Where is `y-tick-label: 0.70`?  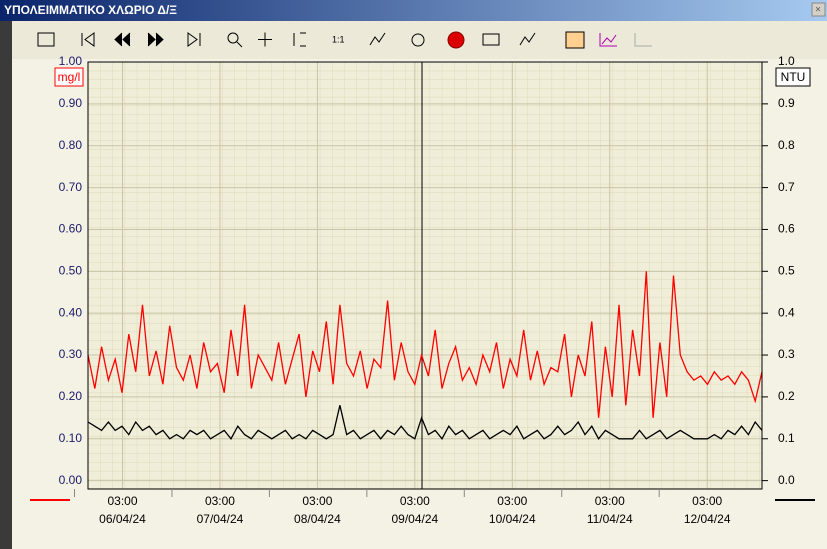
y-tick-label: 0.70 is located at coordinates (71, 187).